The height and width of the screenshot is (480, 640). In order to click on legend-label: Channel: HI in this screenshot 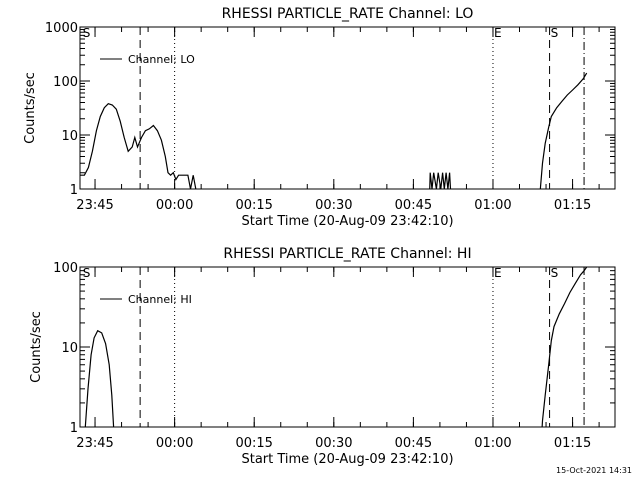, I will do `click(160, 299)`.